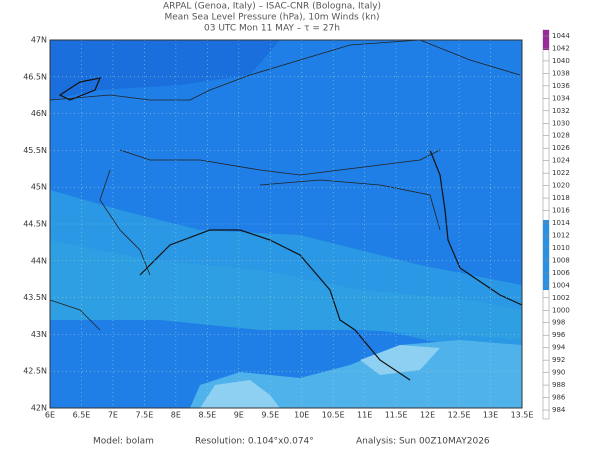 Image resolution: width=600 pixels, height=450 pixels. Describe the element at coordinates (561, 73) in the screenshot. I see `colorbar-label: 1038` at that location.